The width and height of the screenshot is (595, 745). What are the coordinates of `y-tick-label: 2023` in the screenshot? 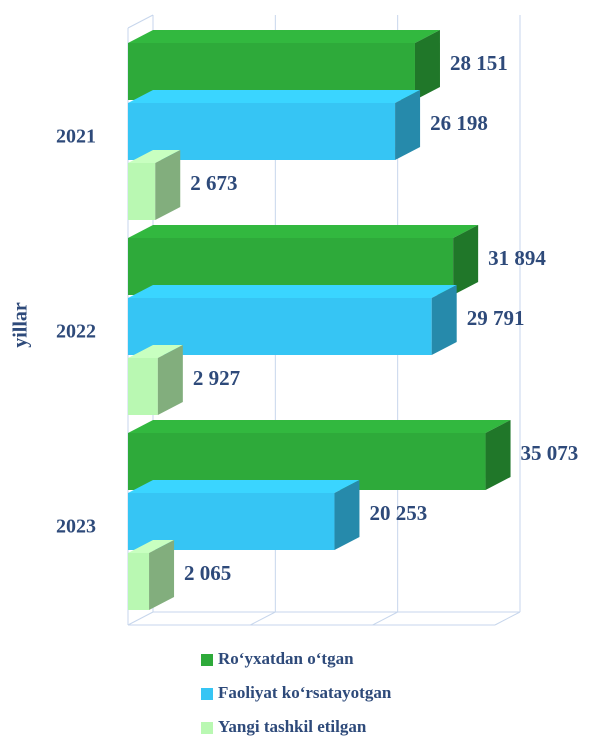 It's located at (76, 527).